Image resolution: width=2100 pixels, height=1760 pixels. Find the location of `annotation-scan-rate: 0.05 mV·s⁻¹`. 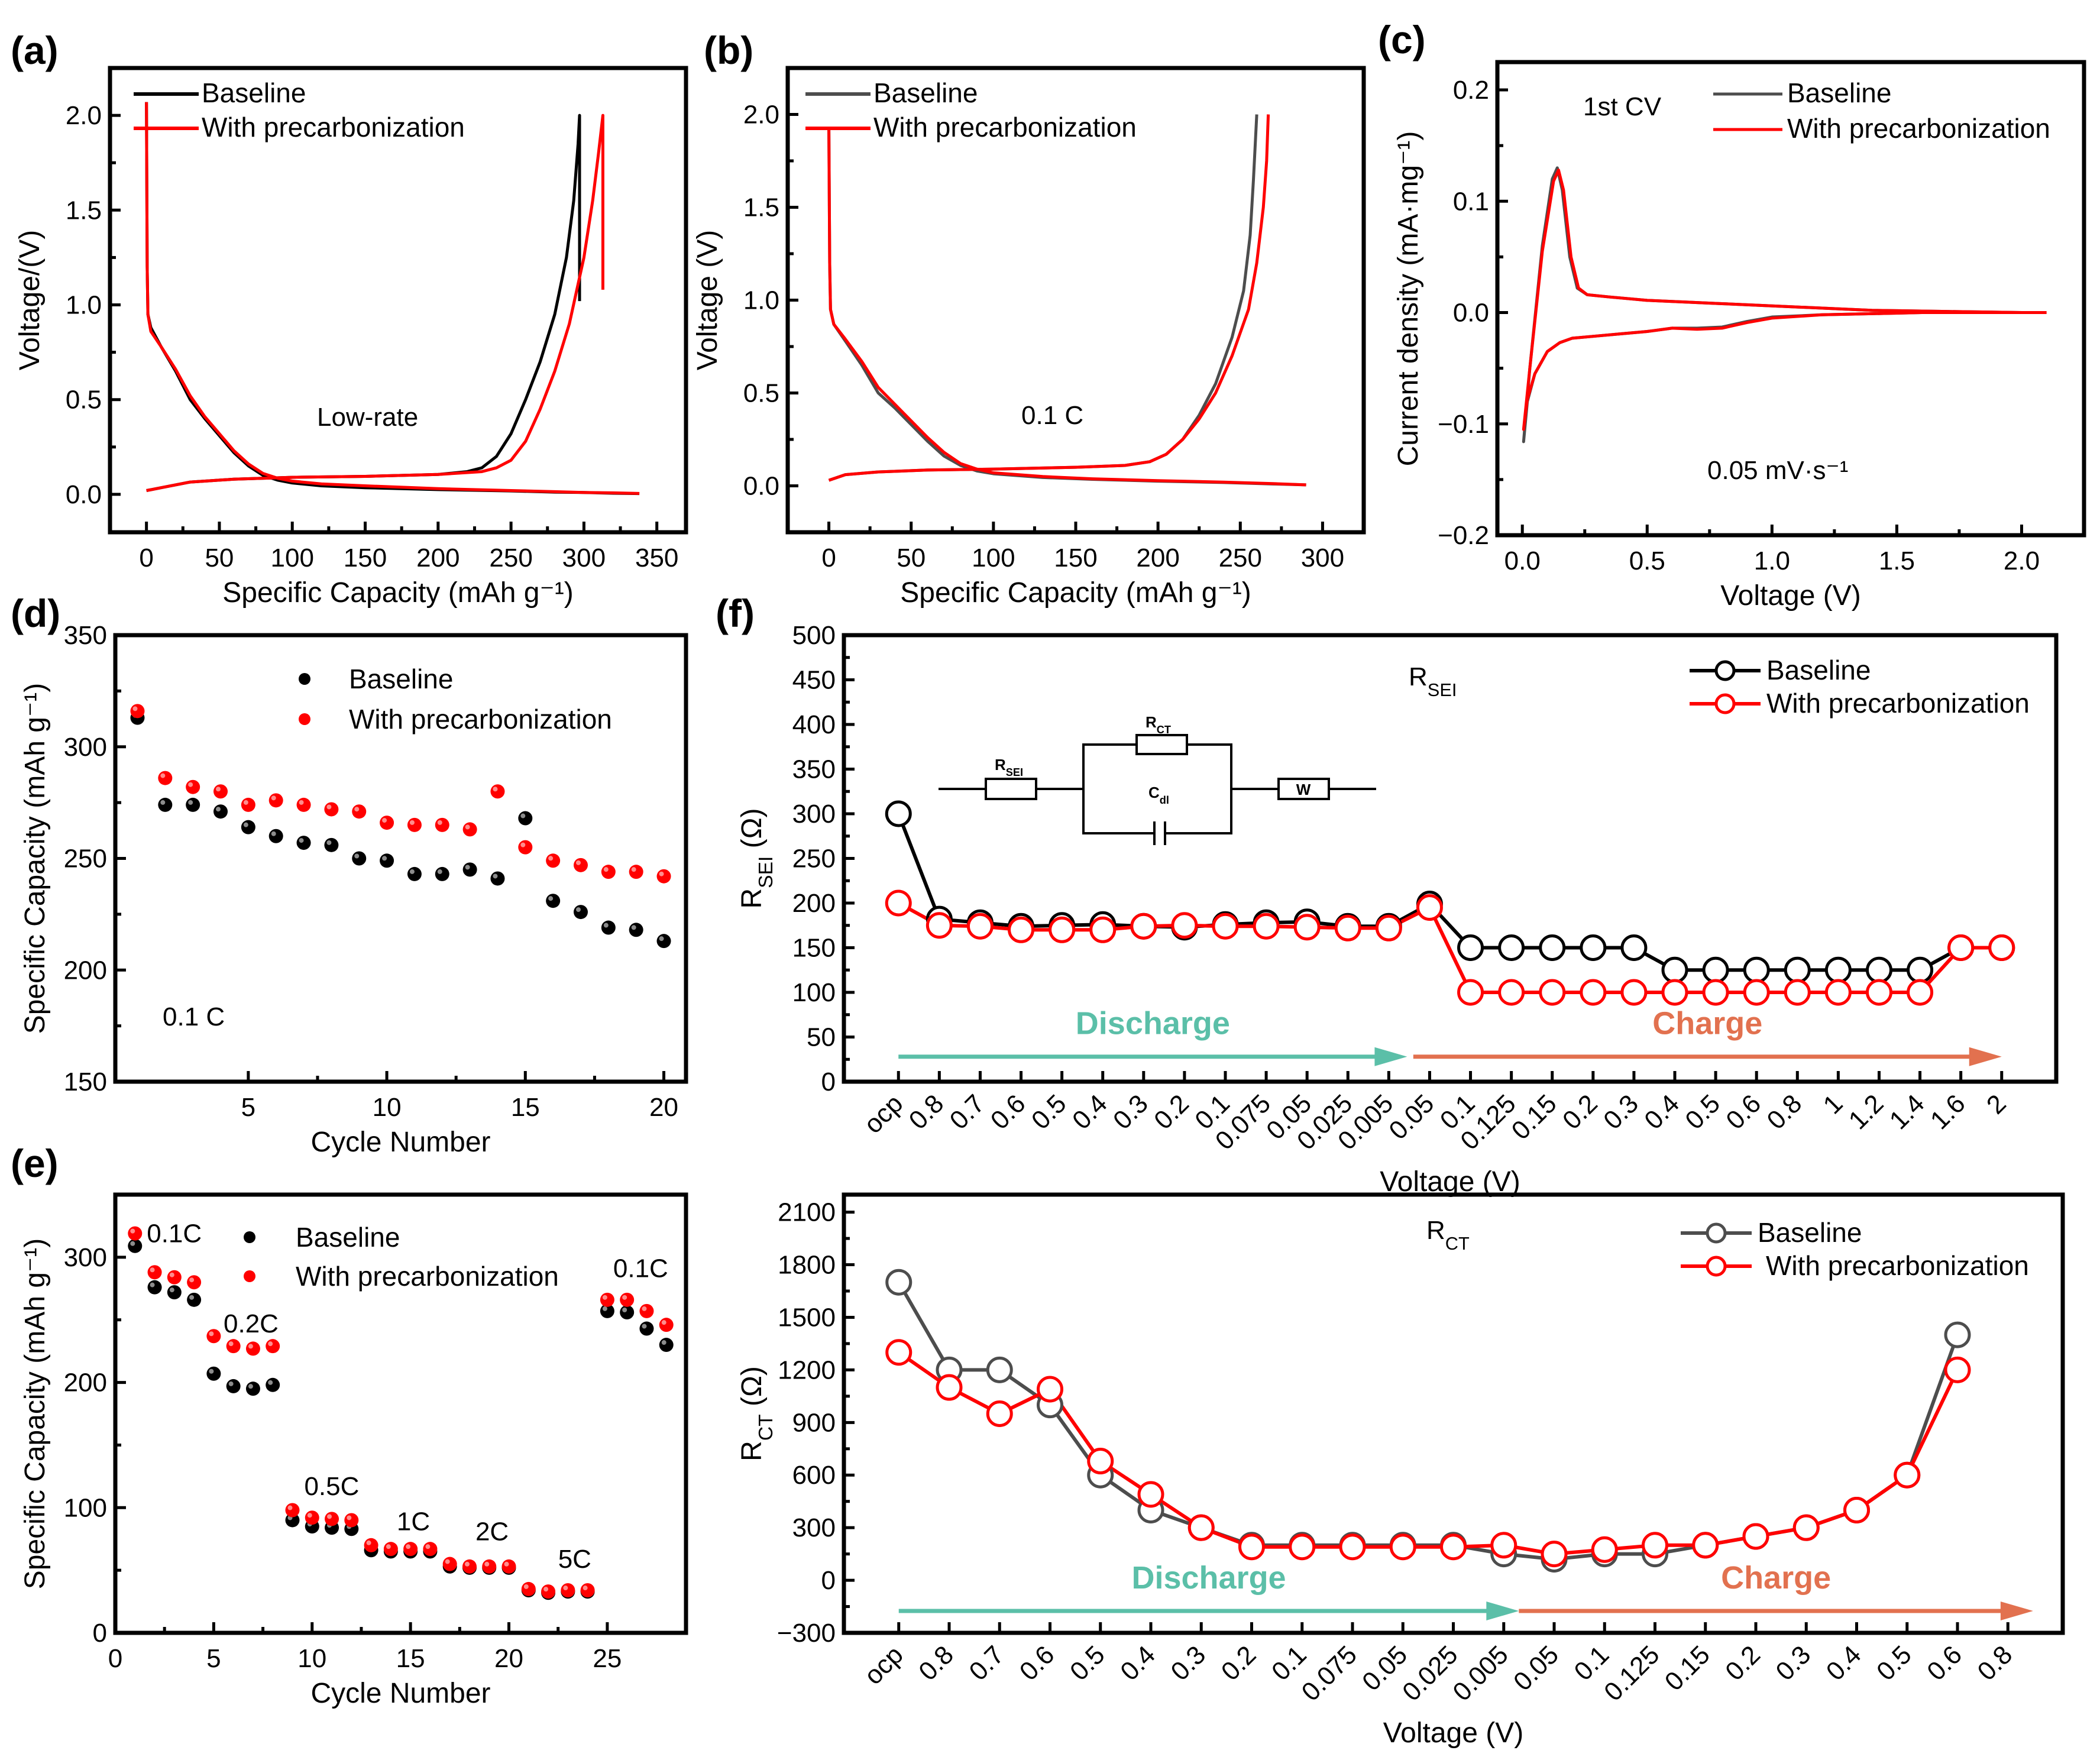

annotation-scan-rate: 0.05 mV·s⁻¹ is located at coordinates (1777, 471).